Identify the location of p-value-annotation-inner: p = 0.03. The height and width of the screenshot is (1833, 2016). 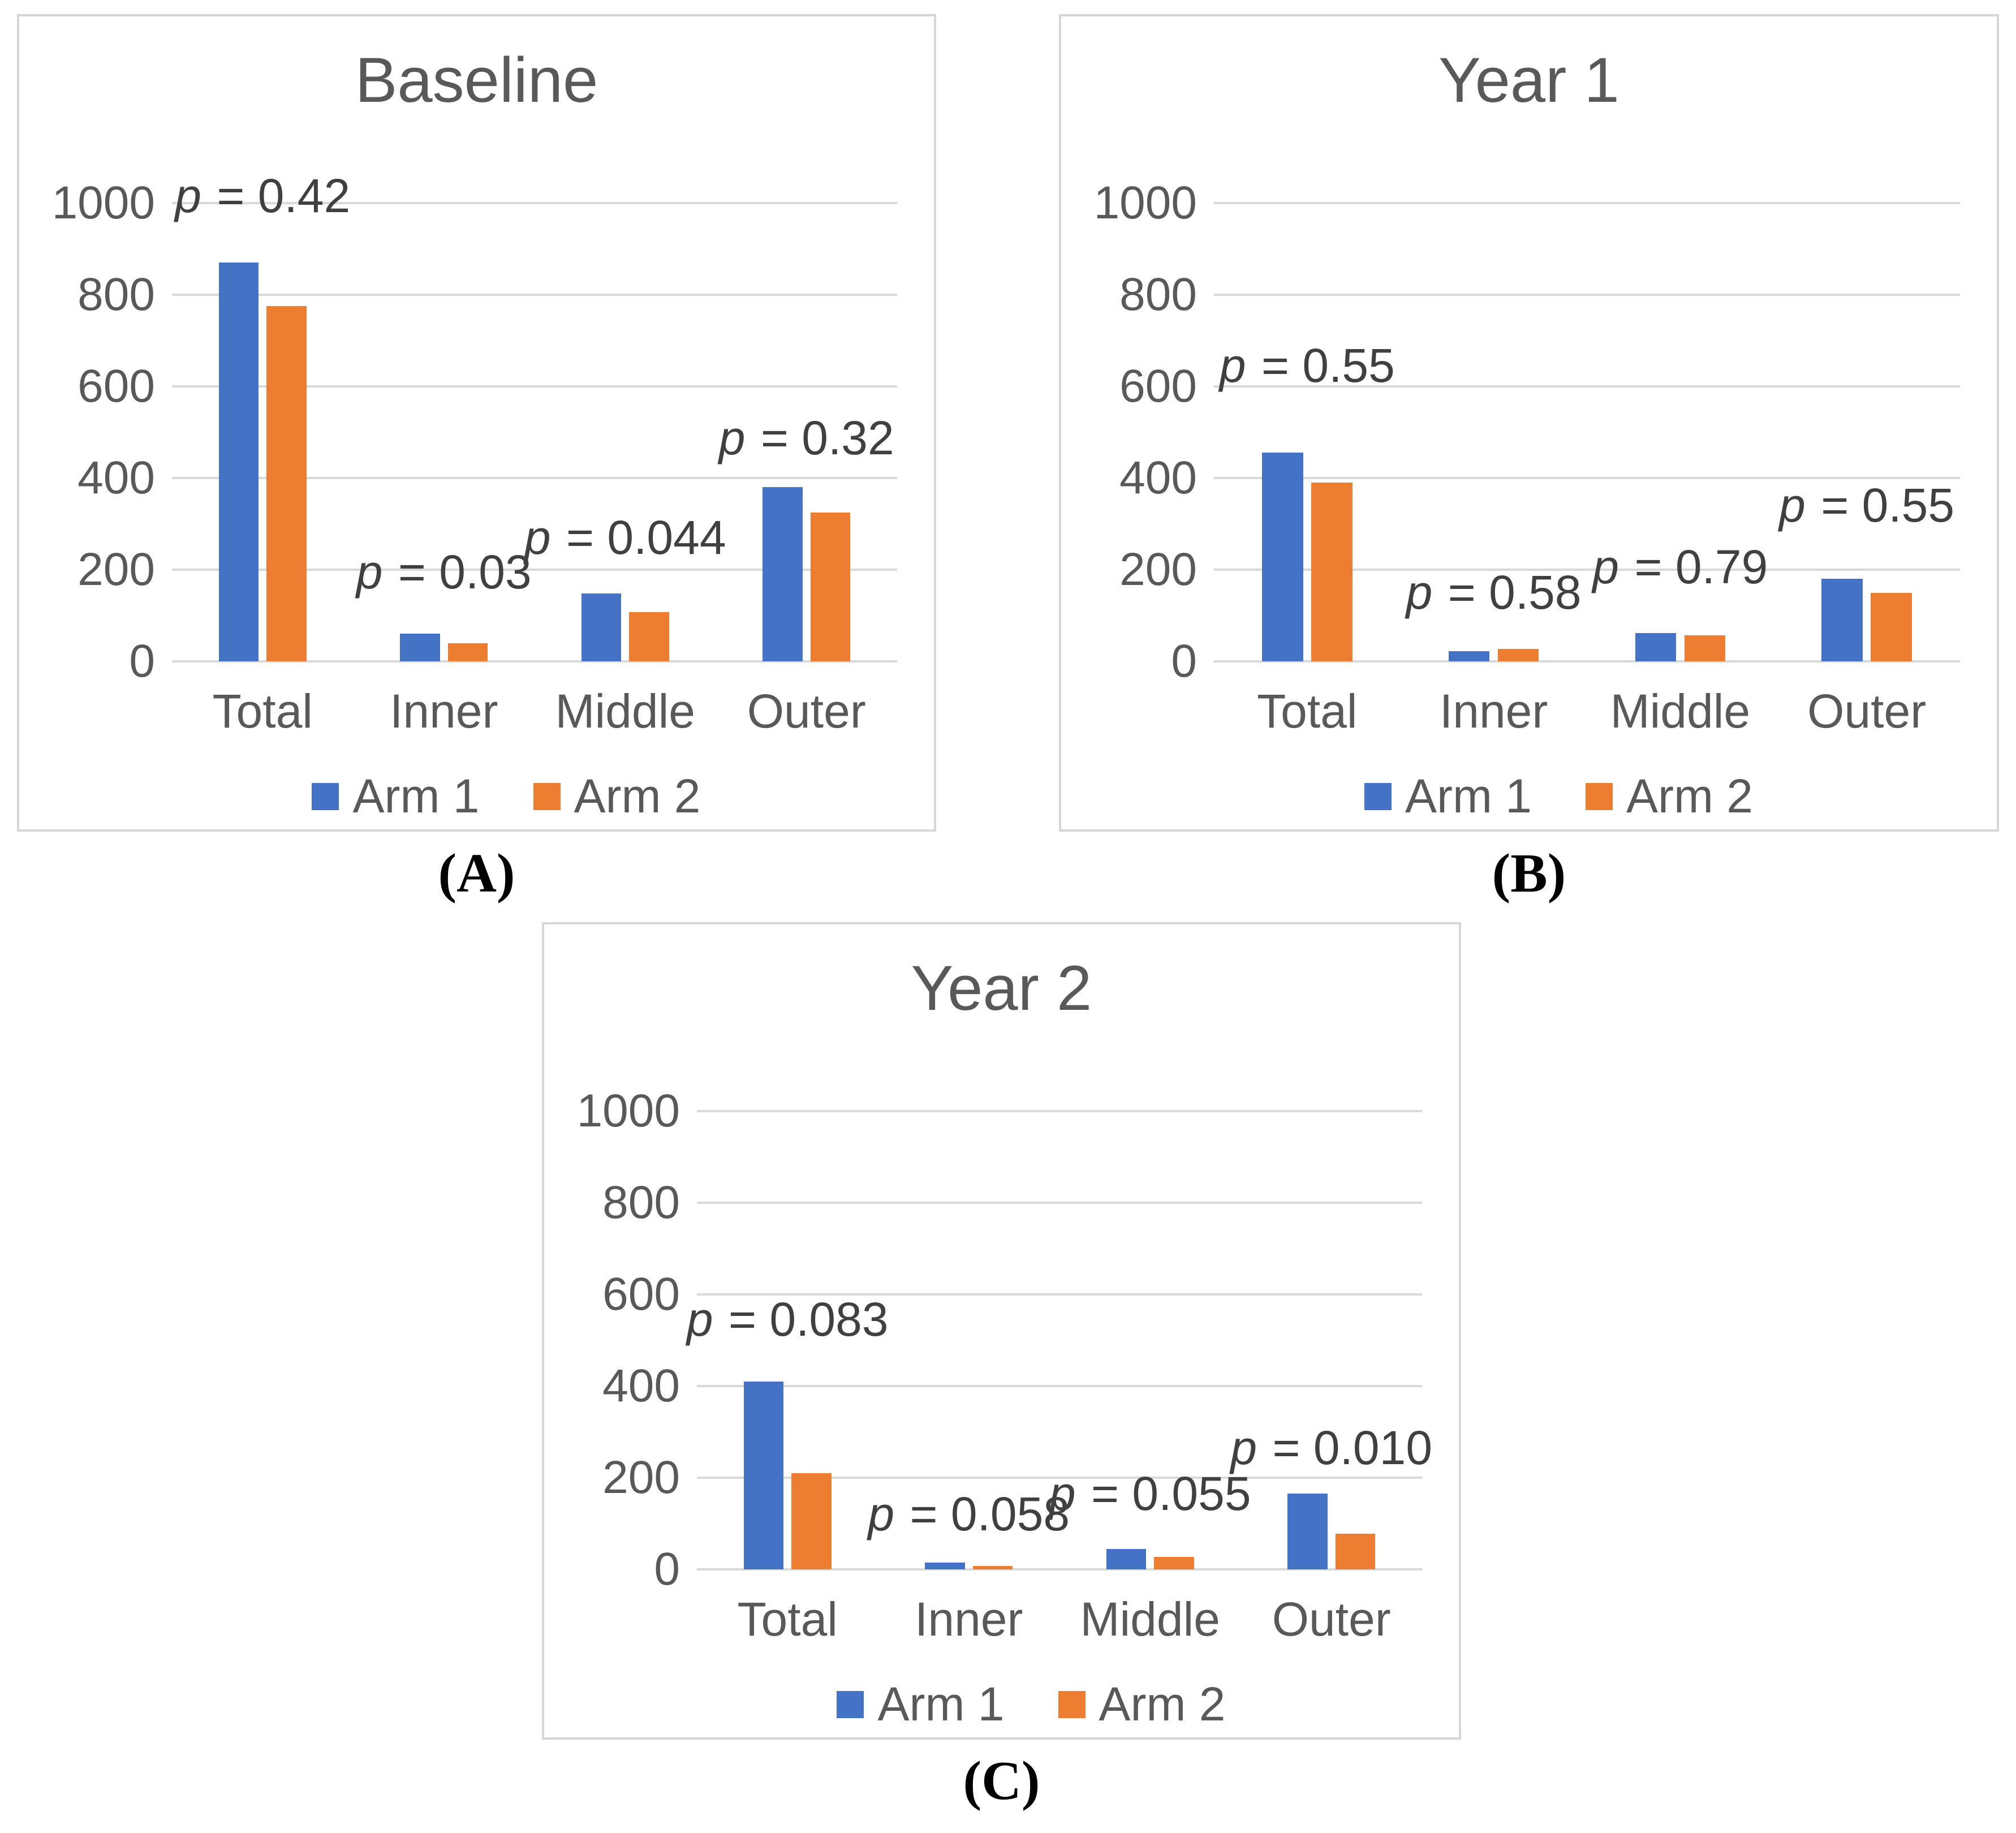
(444, 572).